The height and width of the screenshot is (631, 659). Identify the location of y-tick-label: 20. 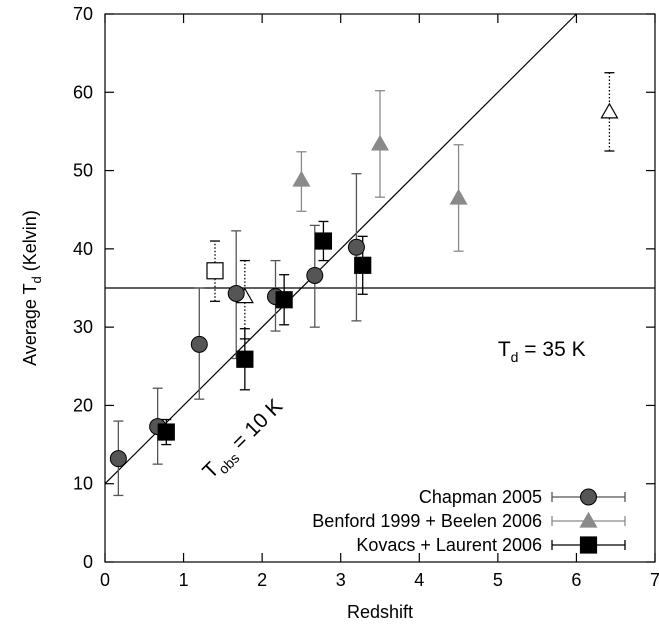
(83, 405).